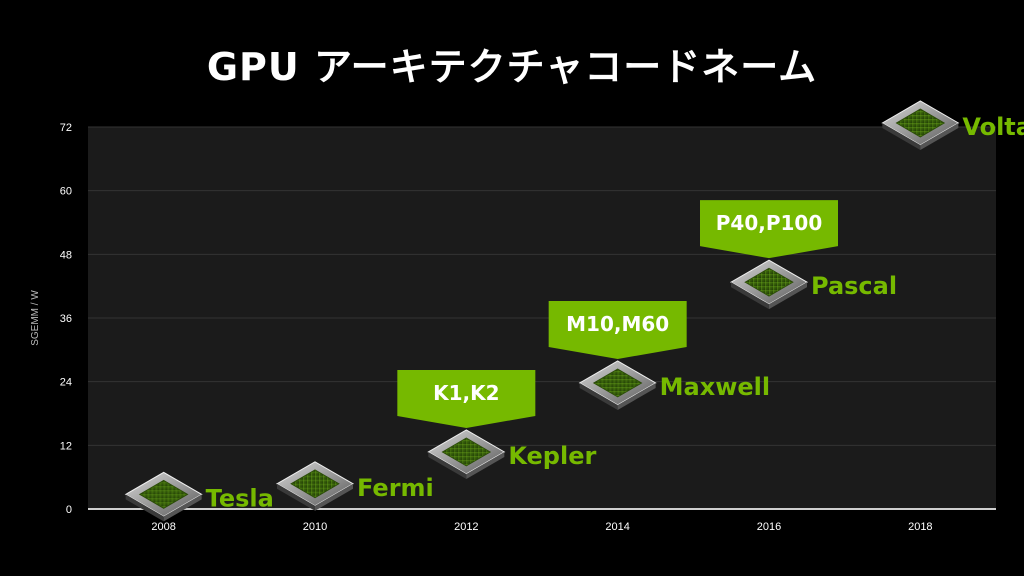 Image resolution: width=1024 pixels, height=576 pixels. Describe the element at coordinates (617, 527) in the screenshot. I see `x-tick-label: 2014` at that location.